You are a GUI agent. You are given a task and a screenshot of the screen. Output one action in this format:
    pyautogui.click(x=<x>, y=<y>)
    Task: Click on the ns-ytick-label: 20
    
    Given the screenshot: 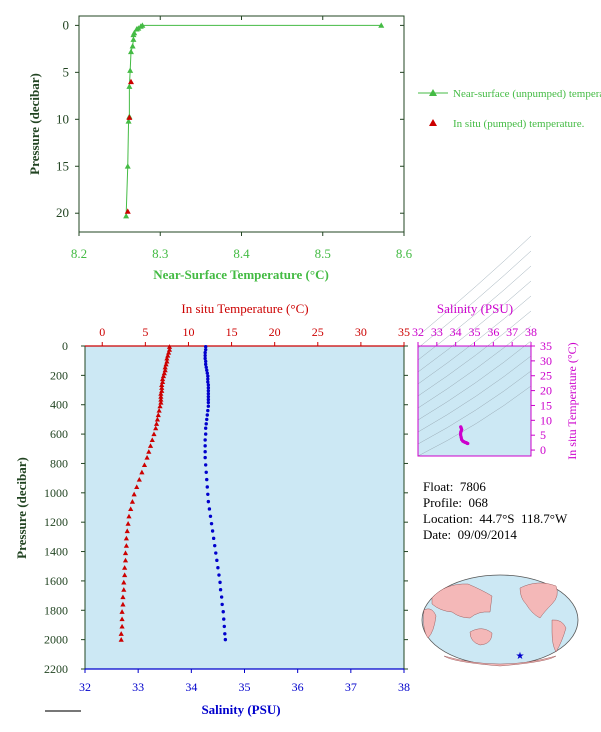 What is the action you would take?
    pyautogui.click(x=62, y=212)
    